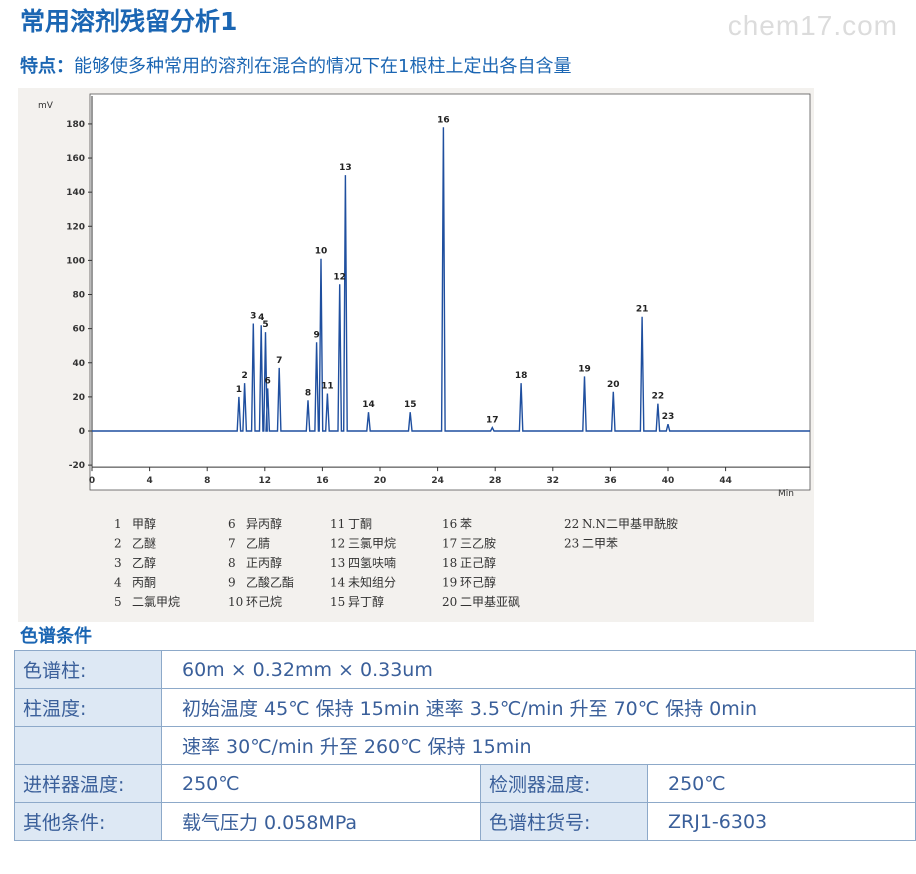  What do you see at coordinates (207, 481) in the screenshot?
I see `x-tick-label: 8` at bounding box center [207, 481].